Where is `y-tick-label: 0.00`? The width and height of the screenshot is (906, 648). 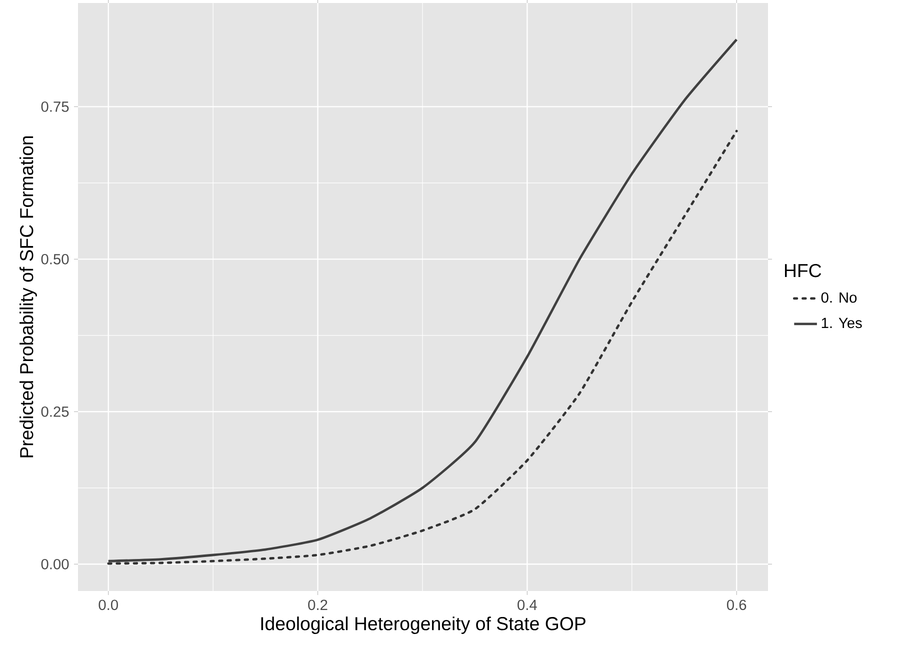 y-tick-label: 0.00 is located at coordinates (55, 564).